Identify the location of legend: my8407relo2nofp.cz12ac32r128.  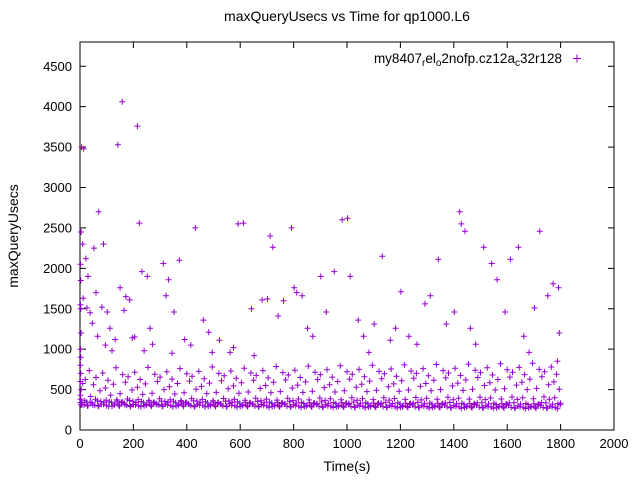
(477, 60).